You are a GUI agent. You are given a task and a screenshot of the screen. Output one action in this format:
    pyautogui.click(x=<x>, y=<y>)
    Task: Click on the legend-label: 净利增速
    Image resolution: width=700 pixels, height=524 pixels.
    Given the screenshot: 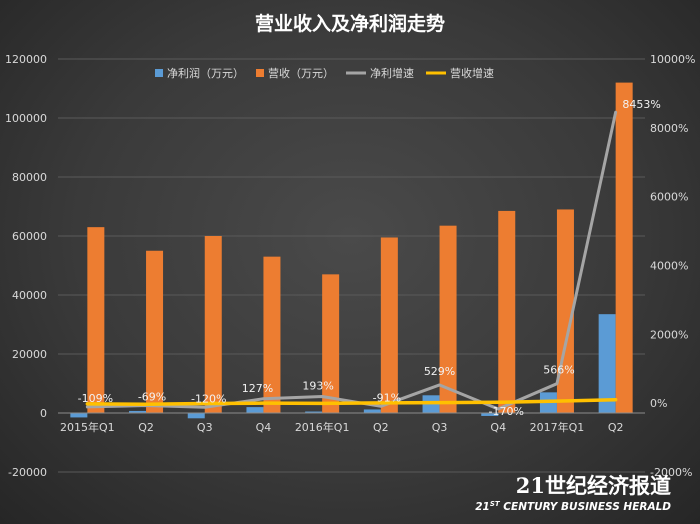 What is the action you would take?
    pyautogui.click(x=392, y=73)
    